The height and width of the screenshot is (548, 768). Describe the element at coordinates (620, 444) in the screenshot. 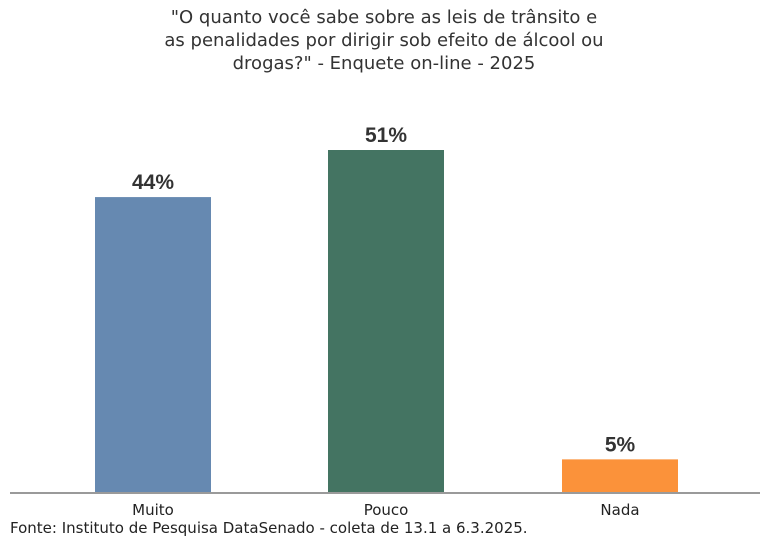

I see `value-label-nada: 5%` at that location.